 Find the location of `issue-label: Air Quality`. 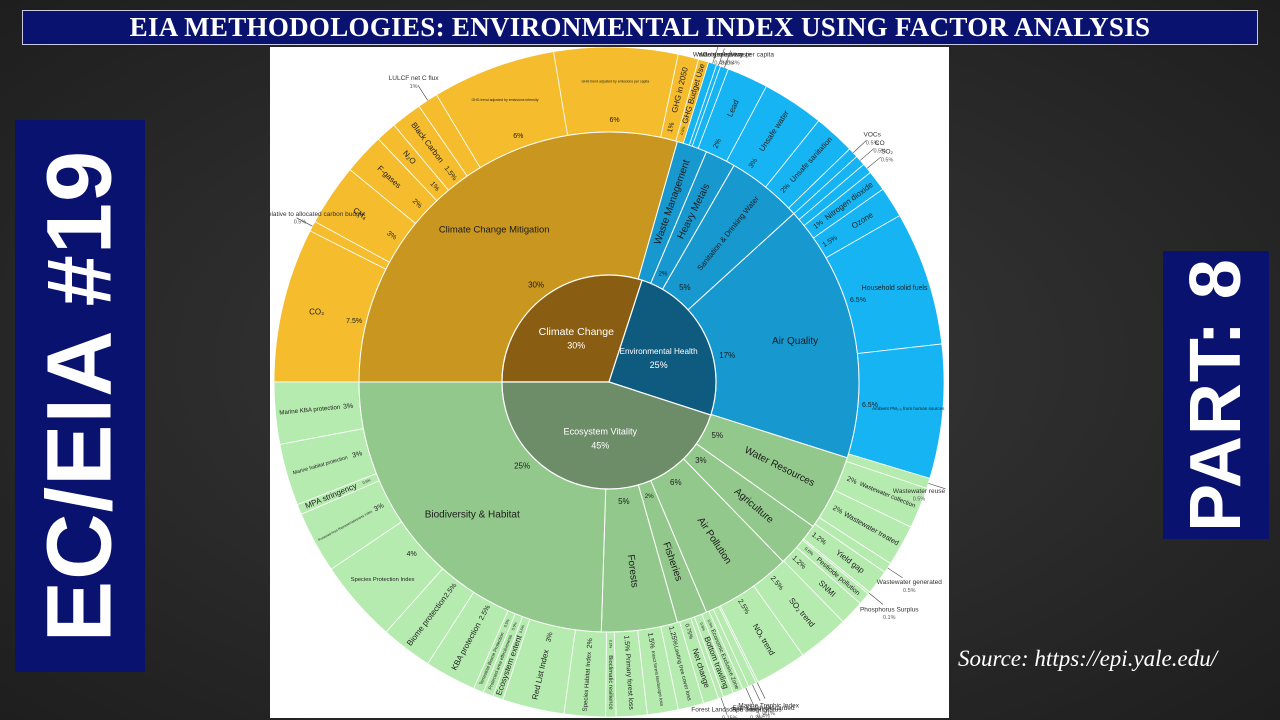

issue-label: Air Quality is located at coordinates (795, 341).